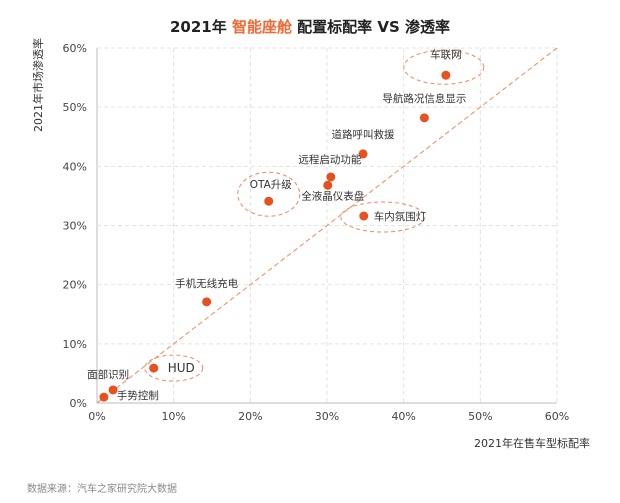  I want to click on y-tick-label: 60%, so click(75, 48).